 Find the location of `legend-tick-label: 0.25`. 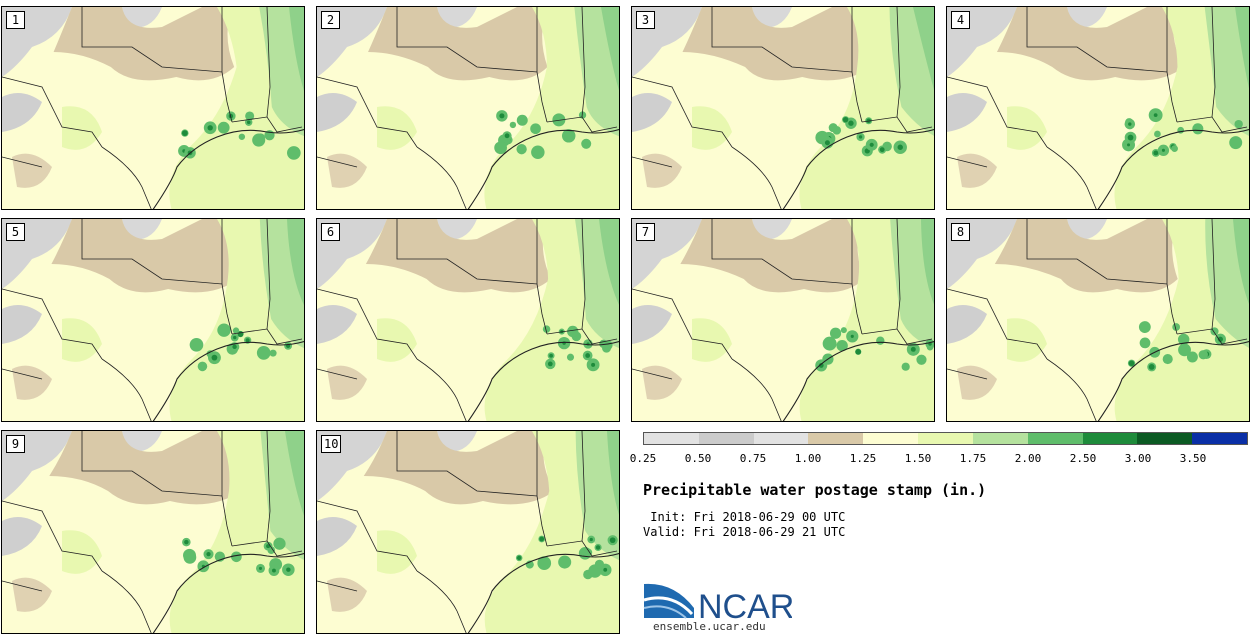

legend-tick-label: 0.25 is located at coordinates (643, 458).